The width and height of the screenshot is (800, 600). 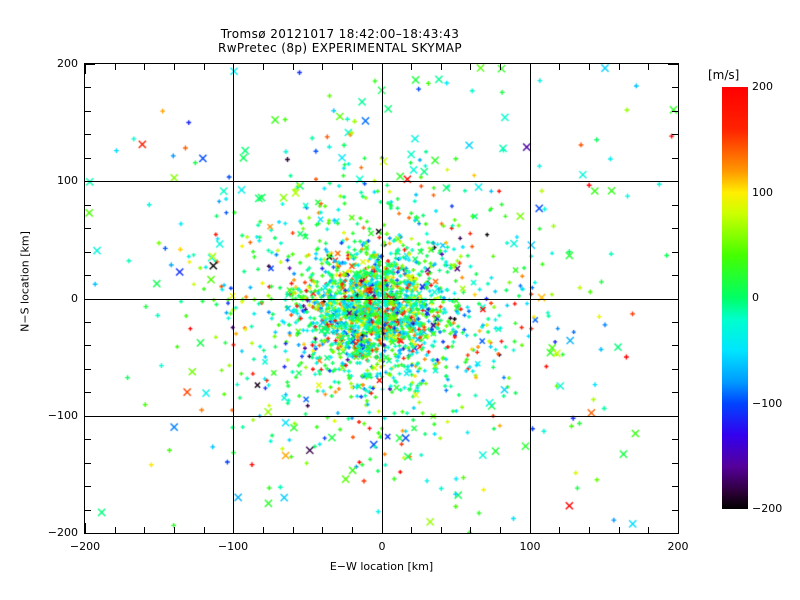 What do you see at coordinates (767, 508) in the screenshot?
I see `colorbar-tick-label: −200` at bounding box center [767, 508].